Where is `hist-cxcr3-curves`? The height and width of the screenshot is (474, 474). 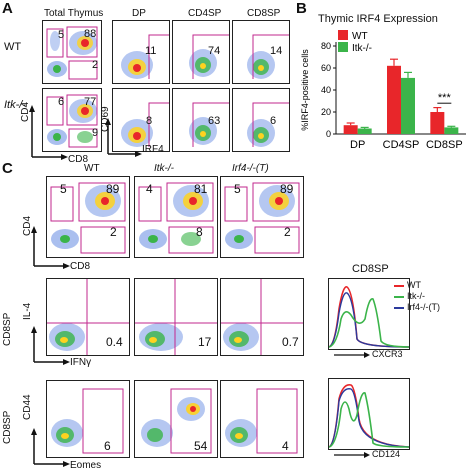 hist-cxcr3-curves is located at coordinates (369, 317).